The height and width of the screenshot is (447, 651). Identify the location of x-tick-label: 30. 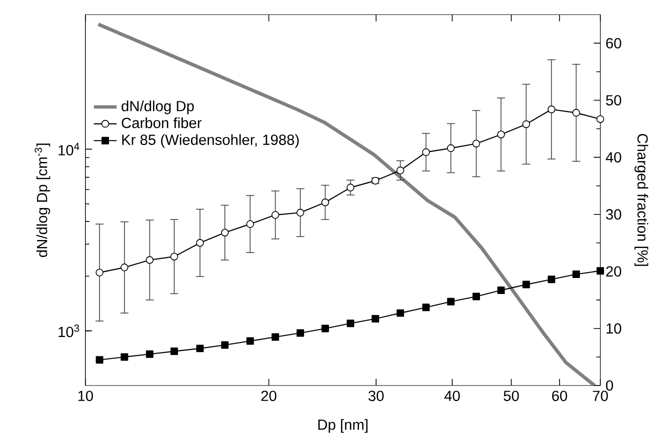
(376, 396).